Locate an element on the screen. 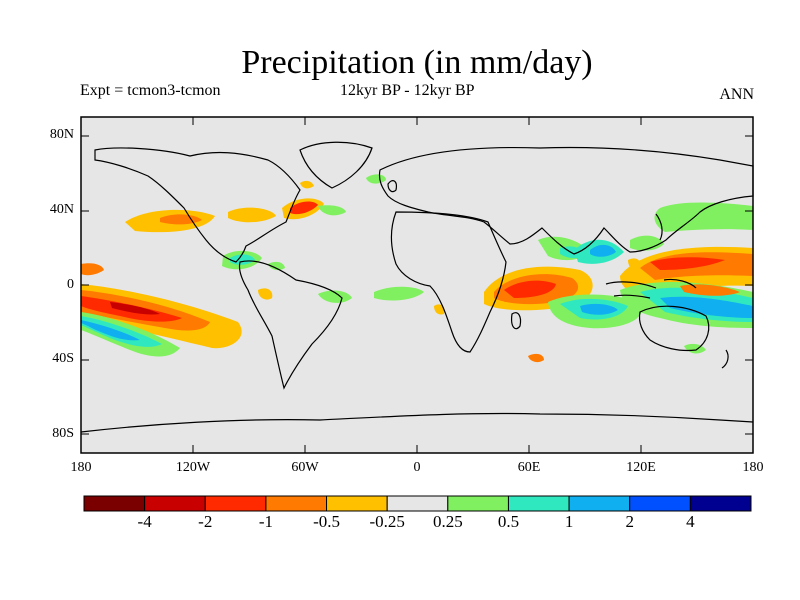 This screenshot has height=600, width=800. lat-tick-label: 40N is located at coordinates (61, 209).